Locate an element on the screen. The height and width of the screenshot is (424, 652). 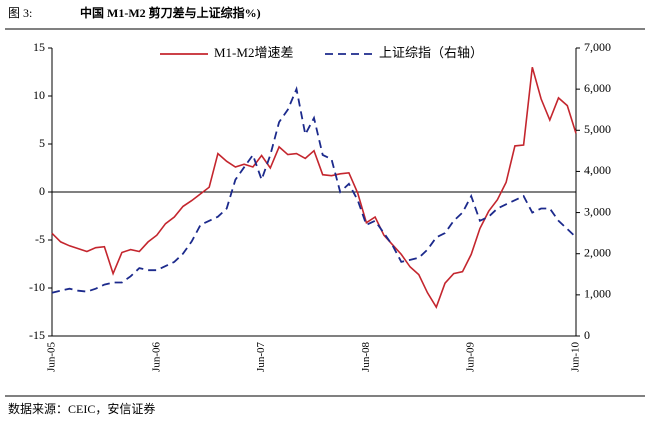
y-tick-label: 10 is located at coordinates (39, 95).